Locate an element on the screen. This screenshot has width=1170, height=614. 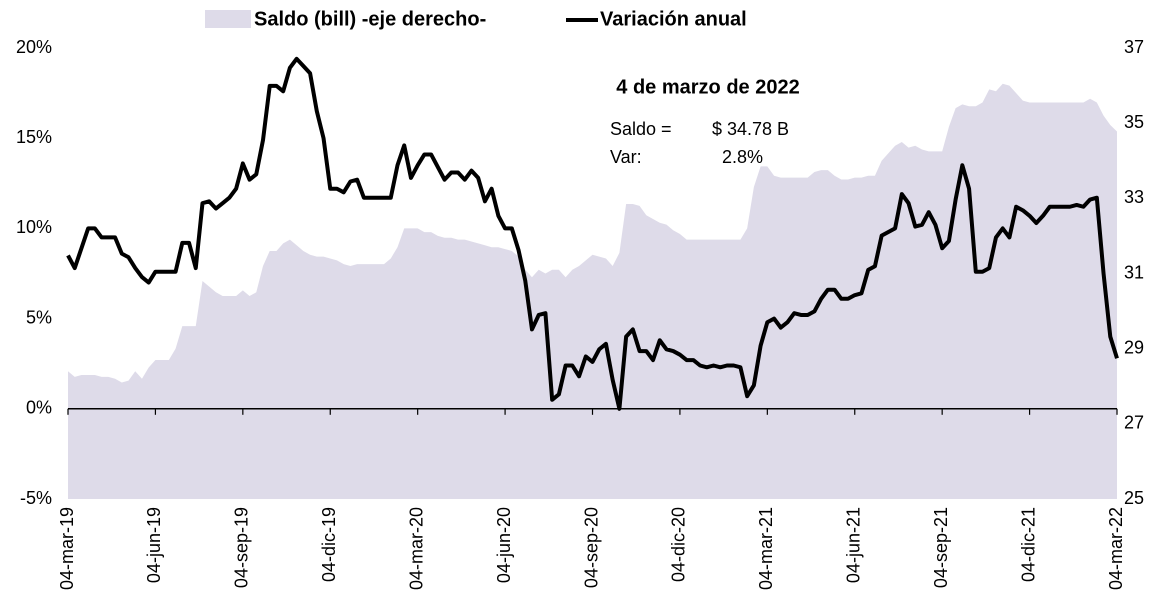
x-tick-label: 04-mar-19 is located at coordinates (67, 548).